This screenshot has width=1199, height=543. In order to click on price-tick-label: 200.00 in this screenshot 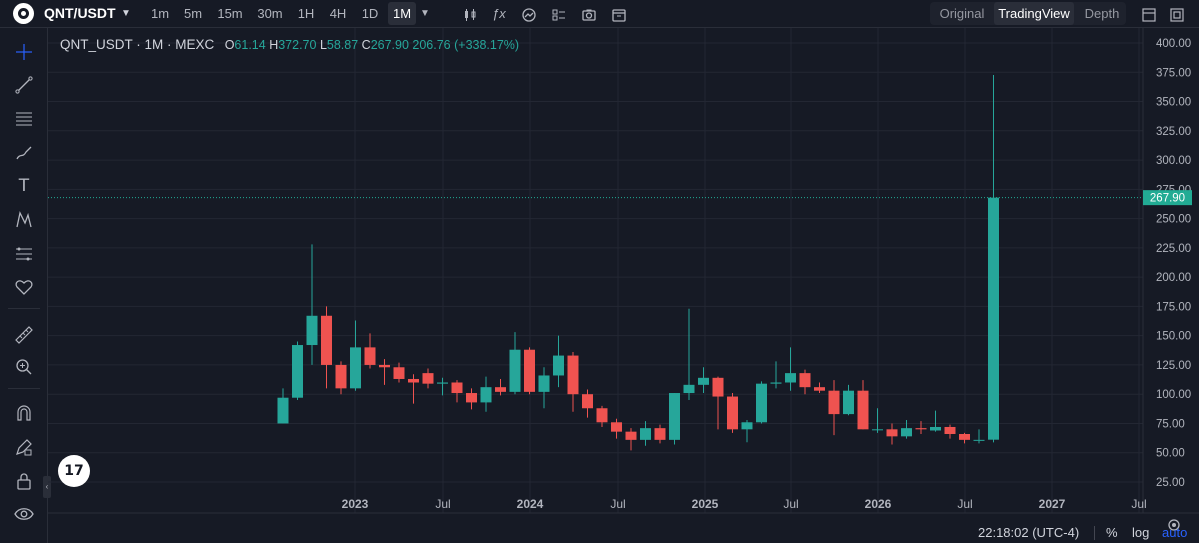, I will do `click(1173, 278)`.